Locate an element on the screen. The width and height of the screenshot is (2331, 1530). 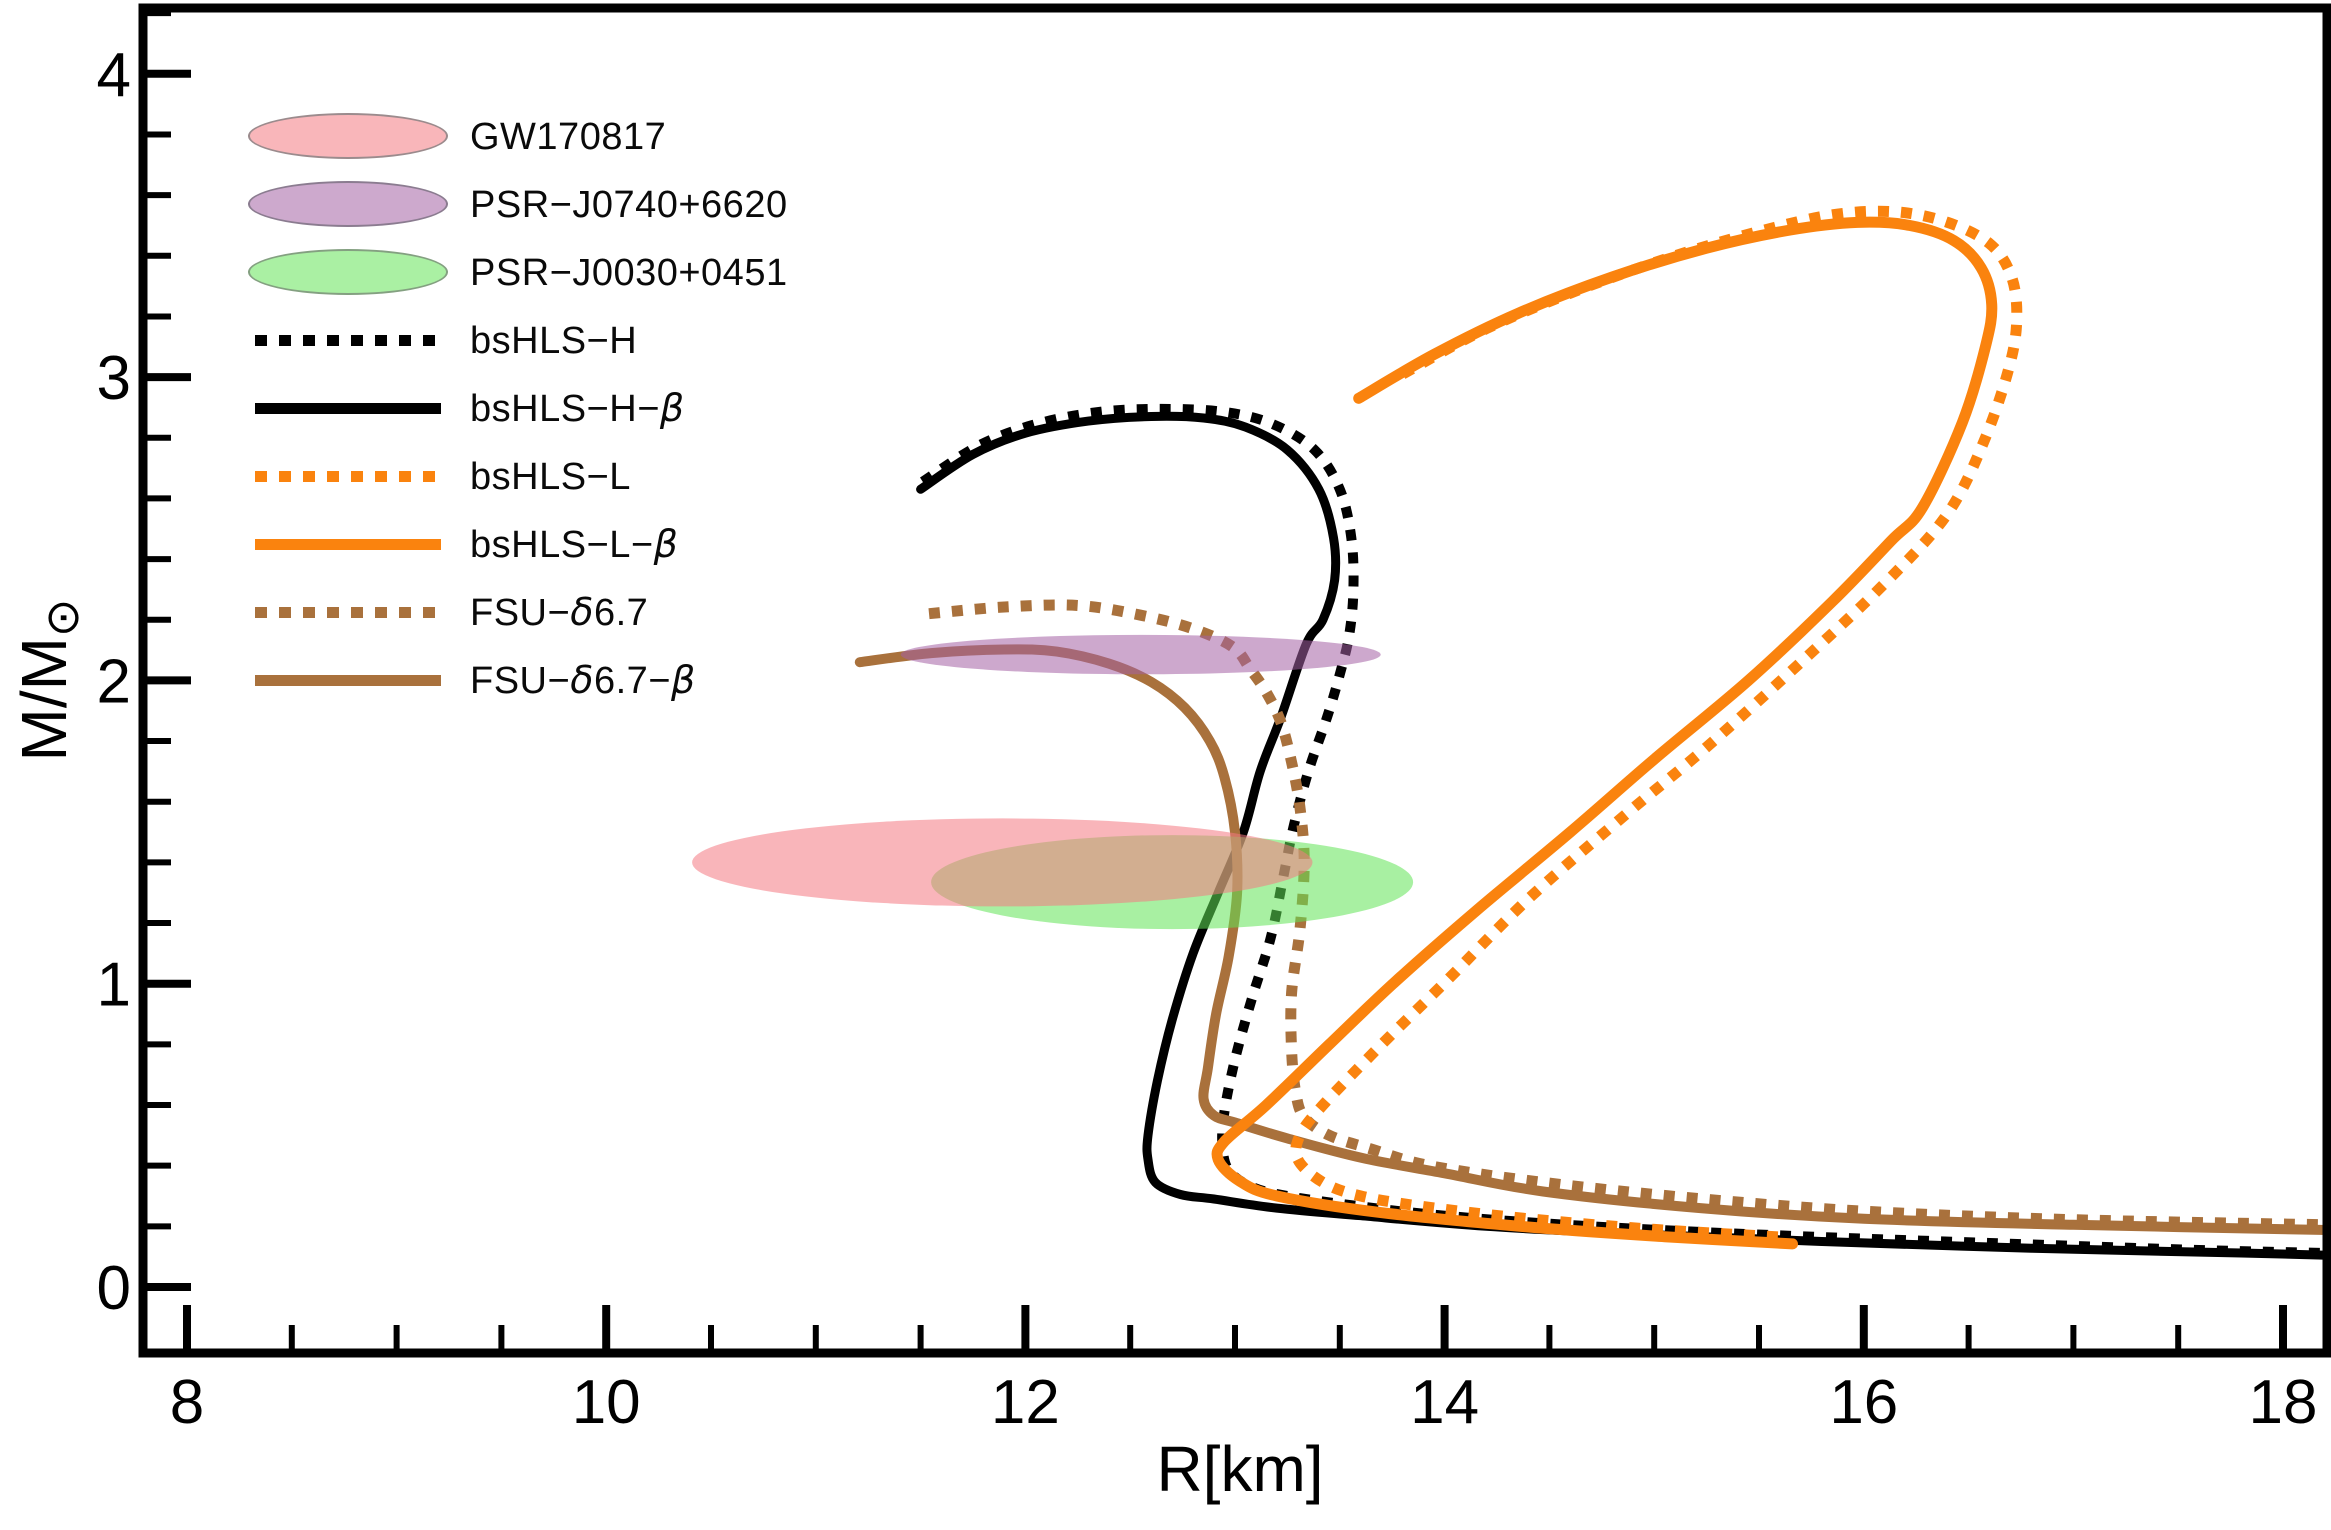
legend-label: PSR−J0030+0451 is located at coordinates (629, 272).